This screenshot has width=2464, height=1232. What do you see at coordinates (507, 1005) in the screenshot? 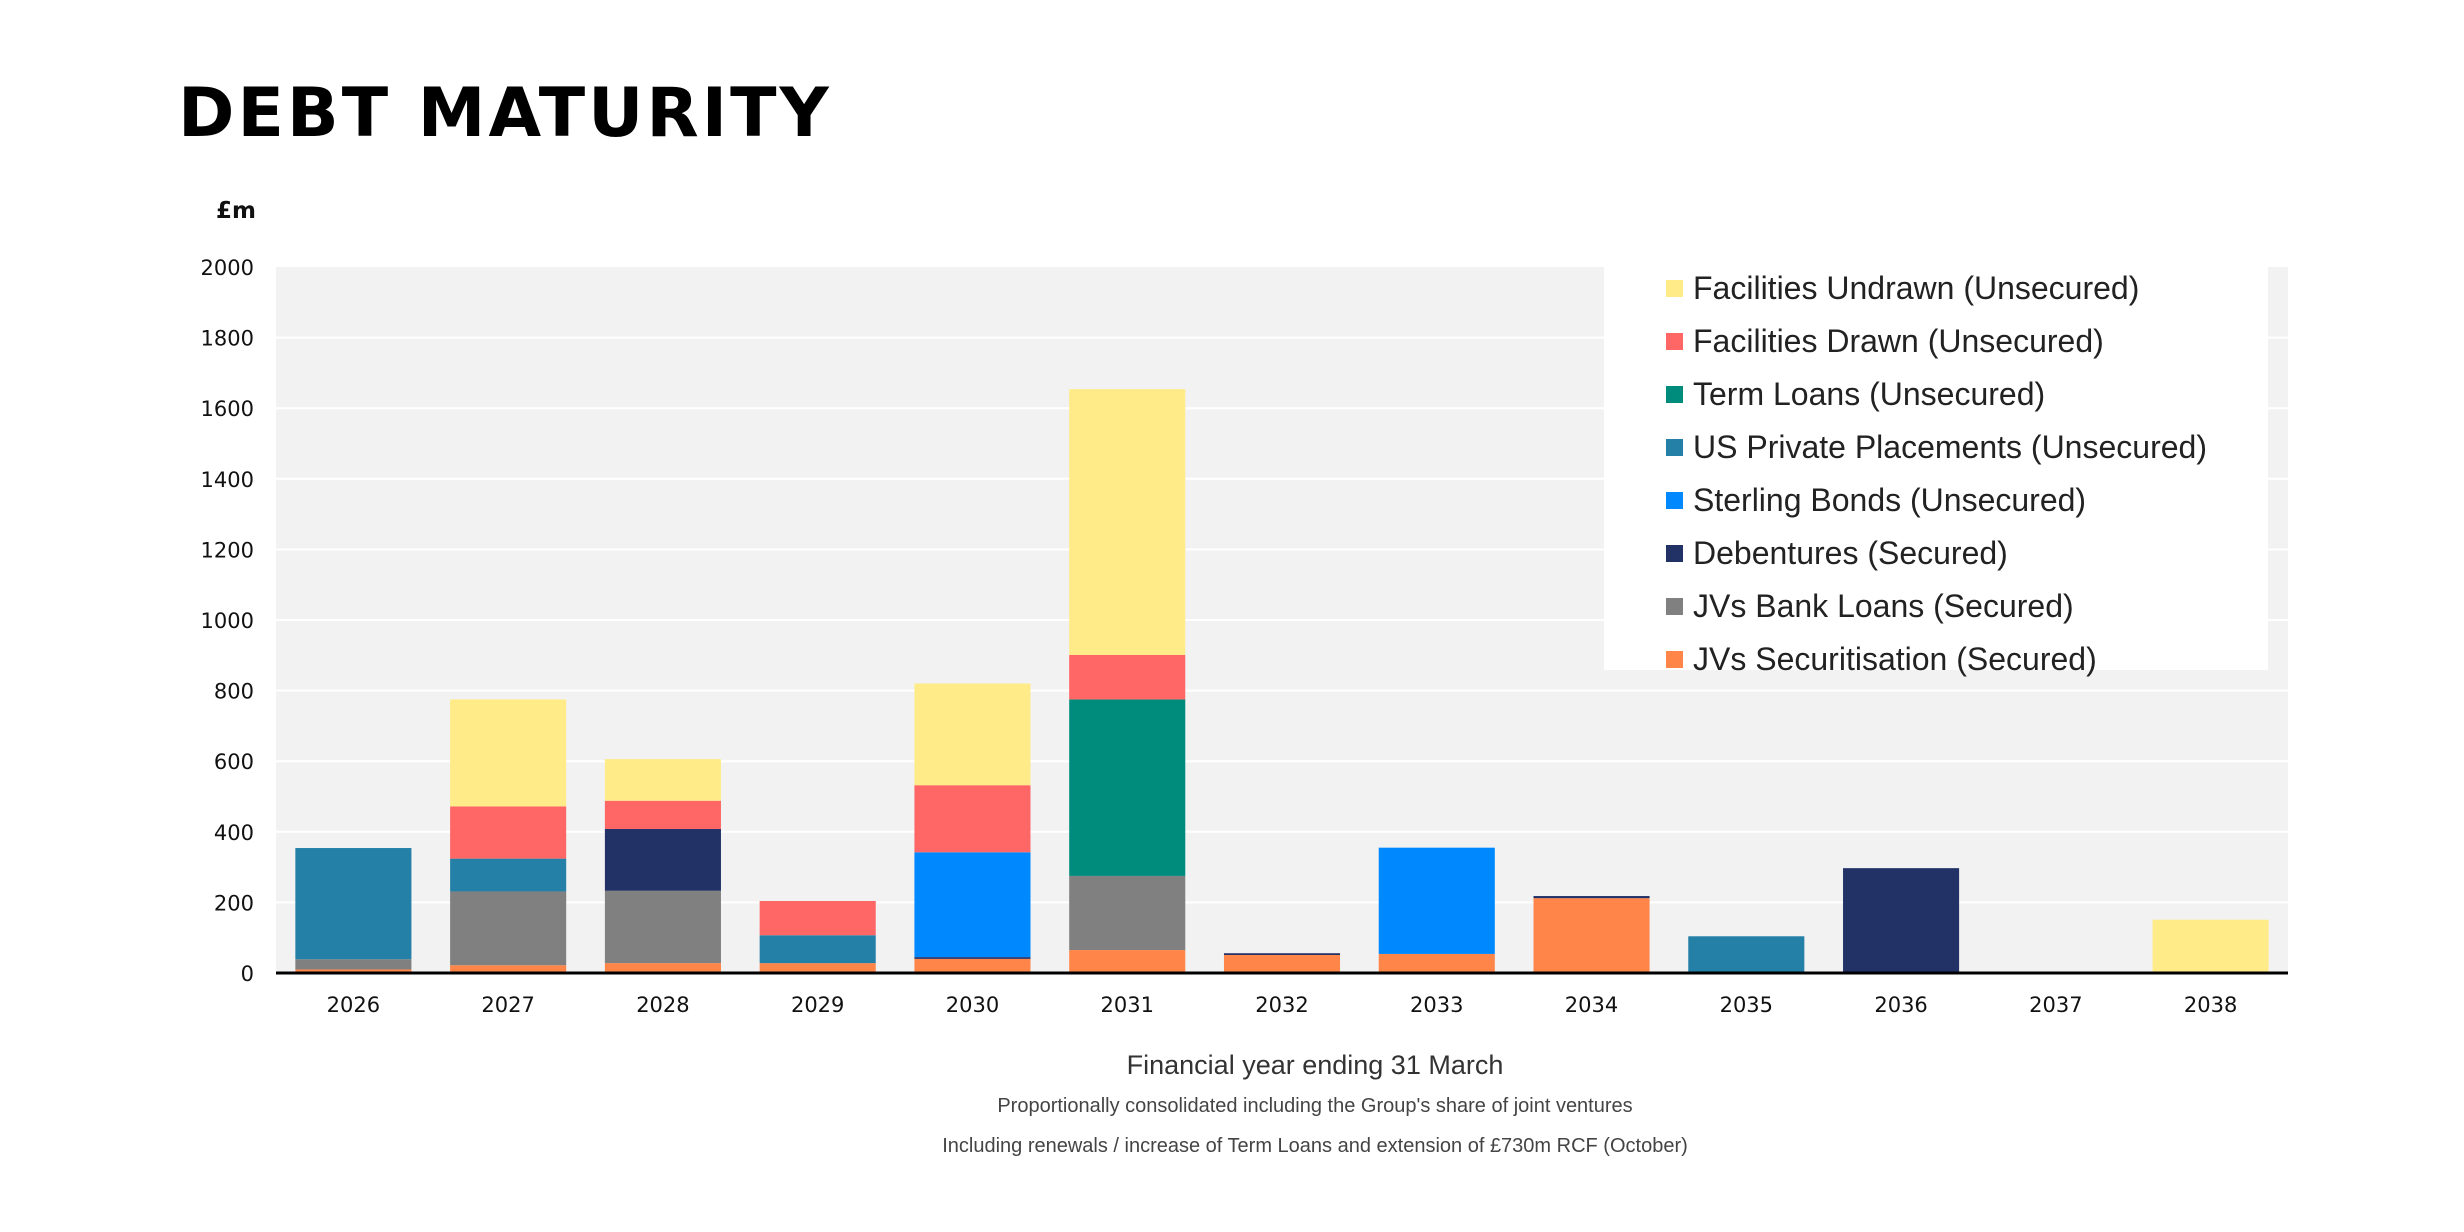
I see `x-tick-label: 2027` at bounding box center [507, 1005].